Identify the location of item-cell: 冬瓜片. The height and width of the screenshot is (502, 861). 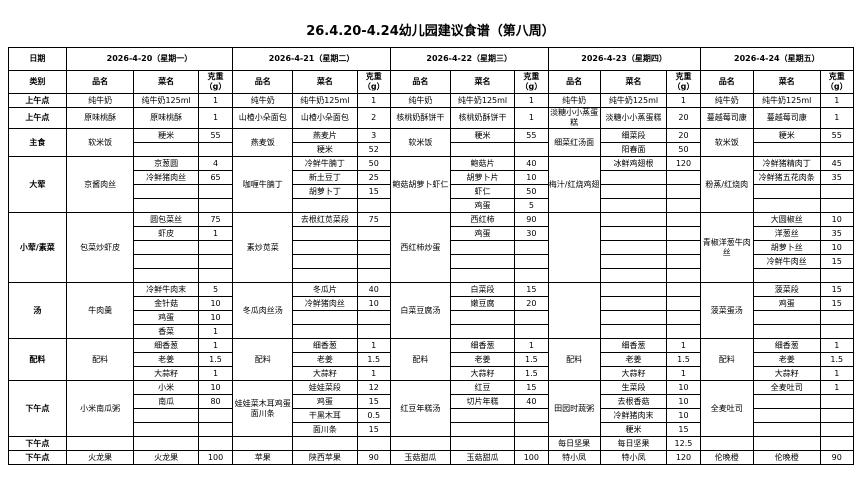
(325, 289).